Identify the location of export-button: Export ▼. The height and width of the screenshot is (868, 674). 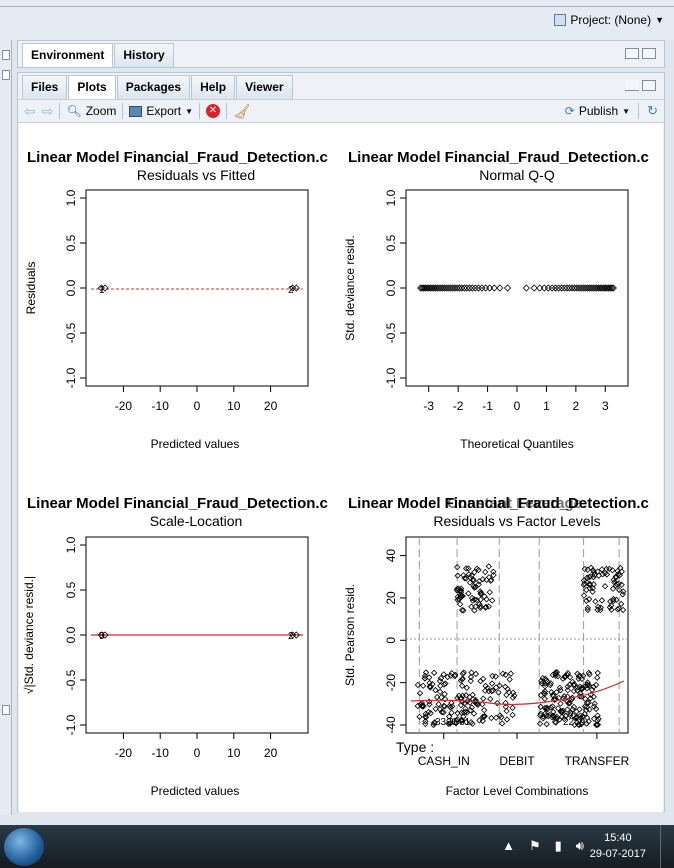
(161, 111).